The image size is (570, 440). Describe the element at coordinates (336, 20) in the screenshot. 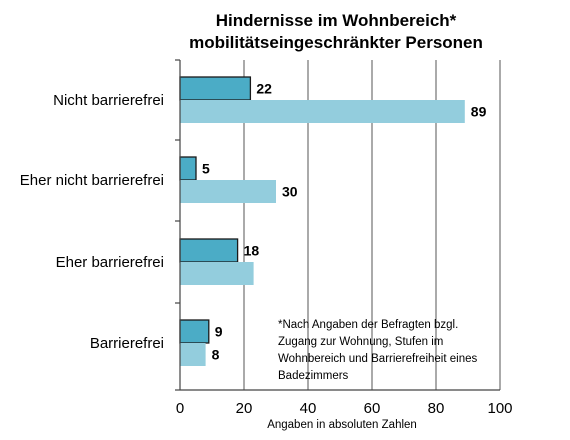

I see `chart-title-line-1: Hindernisse im Wohnbereich*` at that location.